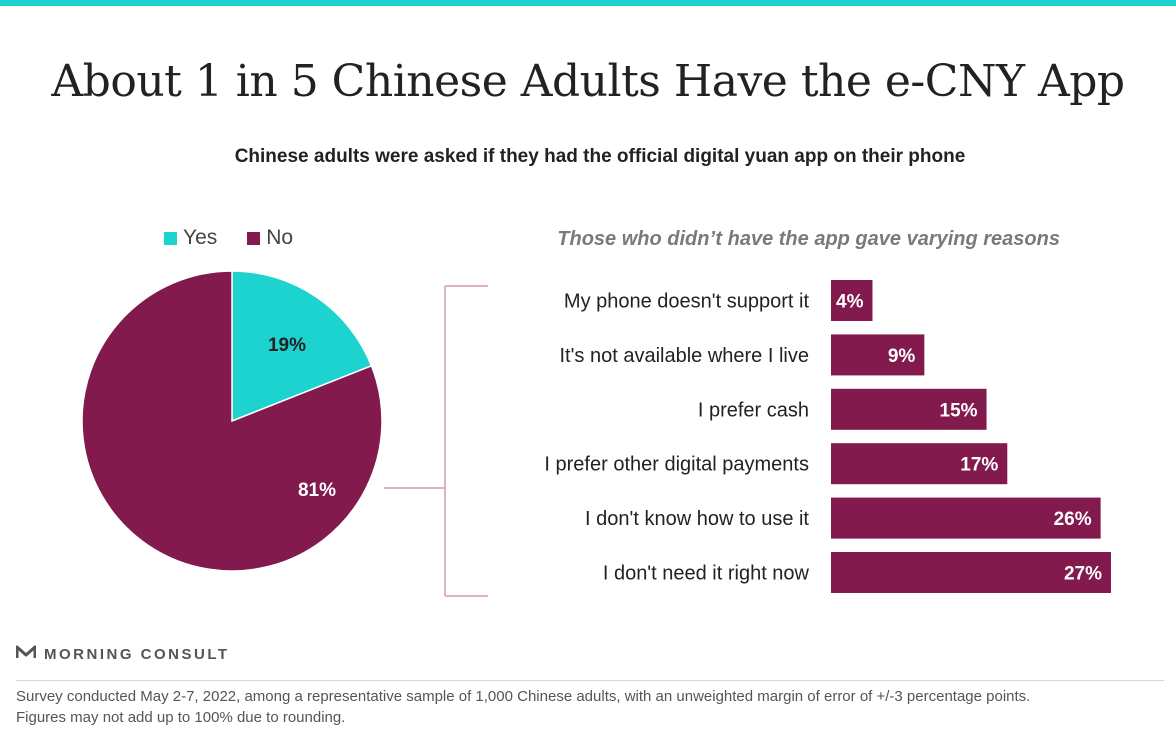 The height and width of the screenshot is (731, 1176). I want to click on top-accent-bar, so click(588, 3).